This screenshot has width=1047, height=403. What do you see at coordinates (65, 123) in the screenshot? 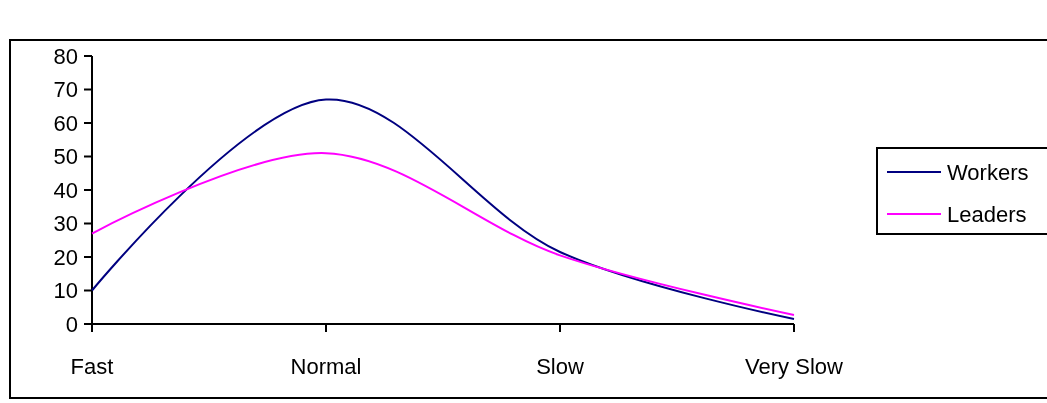
I see `y-tick-label: 60` at bounding box center [65, 123].